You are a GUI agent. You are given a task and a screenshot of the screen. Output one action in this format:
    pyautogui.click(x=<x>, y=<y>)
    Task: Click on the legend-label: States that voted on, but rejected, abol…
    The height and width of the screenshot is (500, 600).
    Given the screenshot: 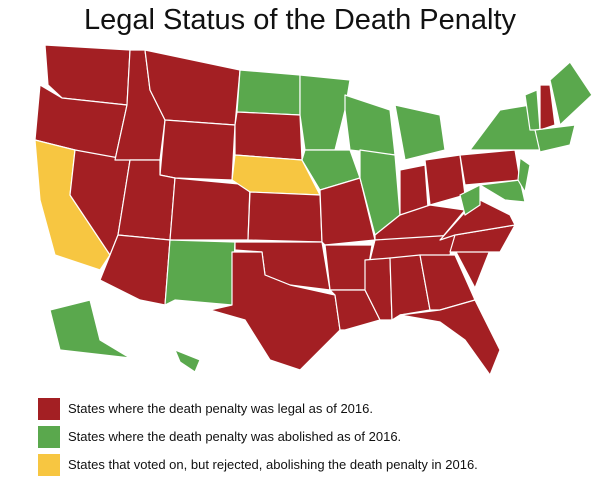 What is the action you would take?
    pyautogui.click(x=273, y=464)
    